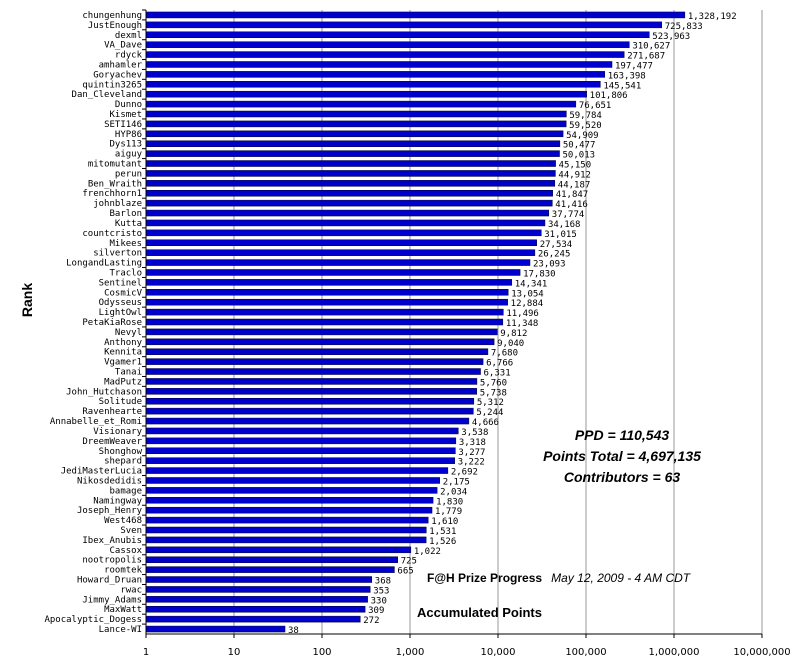 The width and height of the screenshot is (800, 669). Describe the element at coordinates (427, 552) in the screenshot. I see `value-label: 1,022` at that location.